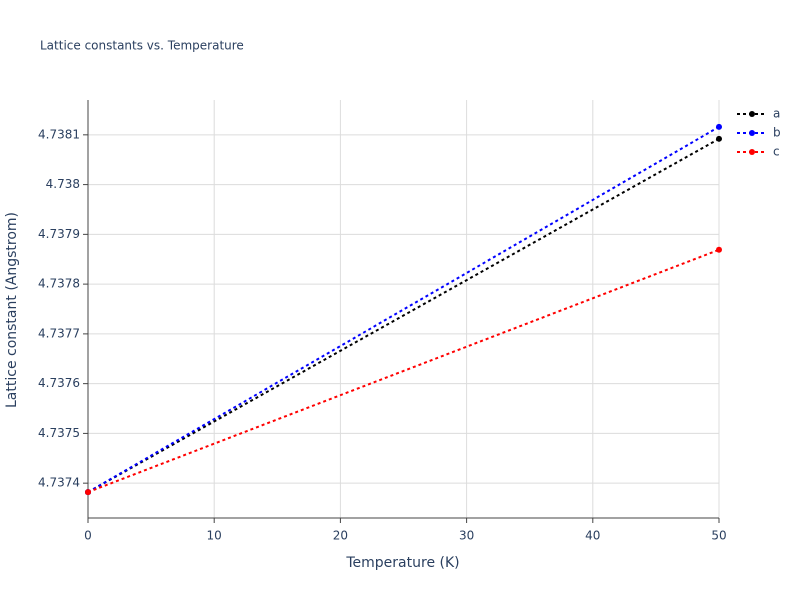  What do you see at coordinates (59, 483) in the screenshot?
I see `y-tick-label: 4.7374` at bounding box center [59, 483].